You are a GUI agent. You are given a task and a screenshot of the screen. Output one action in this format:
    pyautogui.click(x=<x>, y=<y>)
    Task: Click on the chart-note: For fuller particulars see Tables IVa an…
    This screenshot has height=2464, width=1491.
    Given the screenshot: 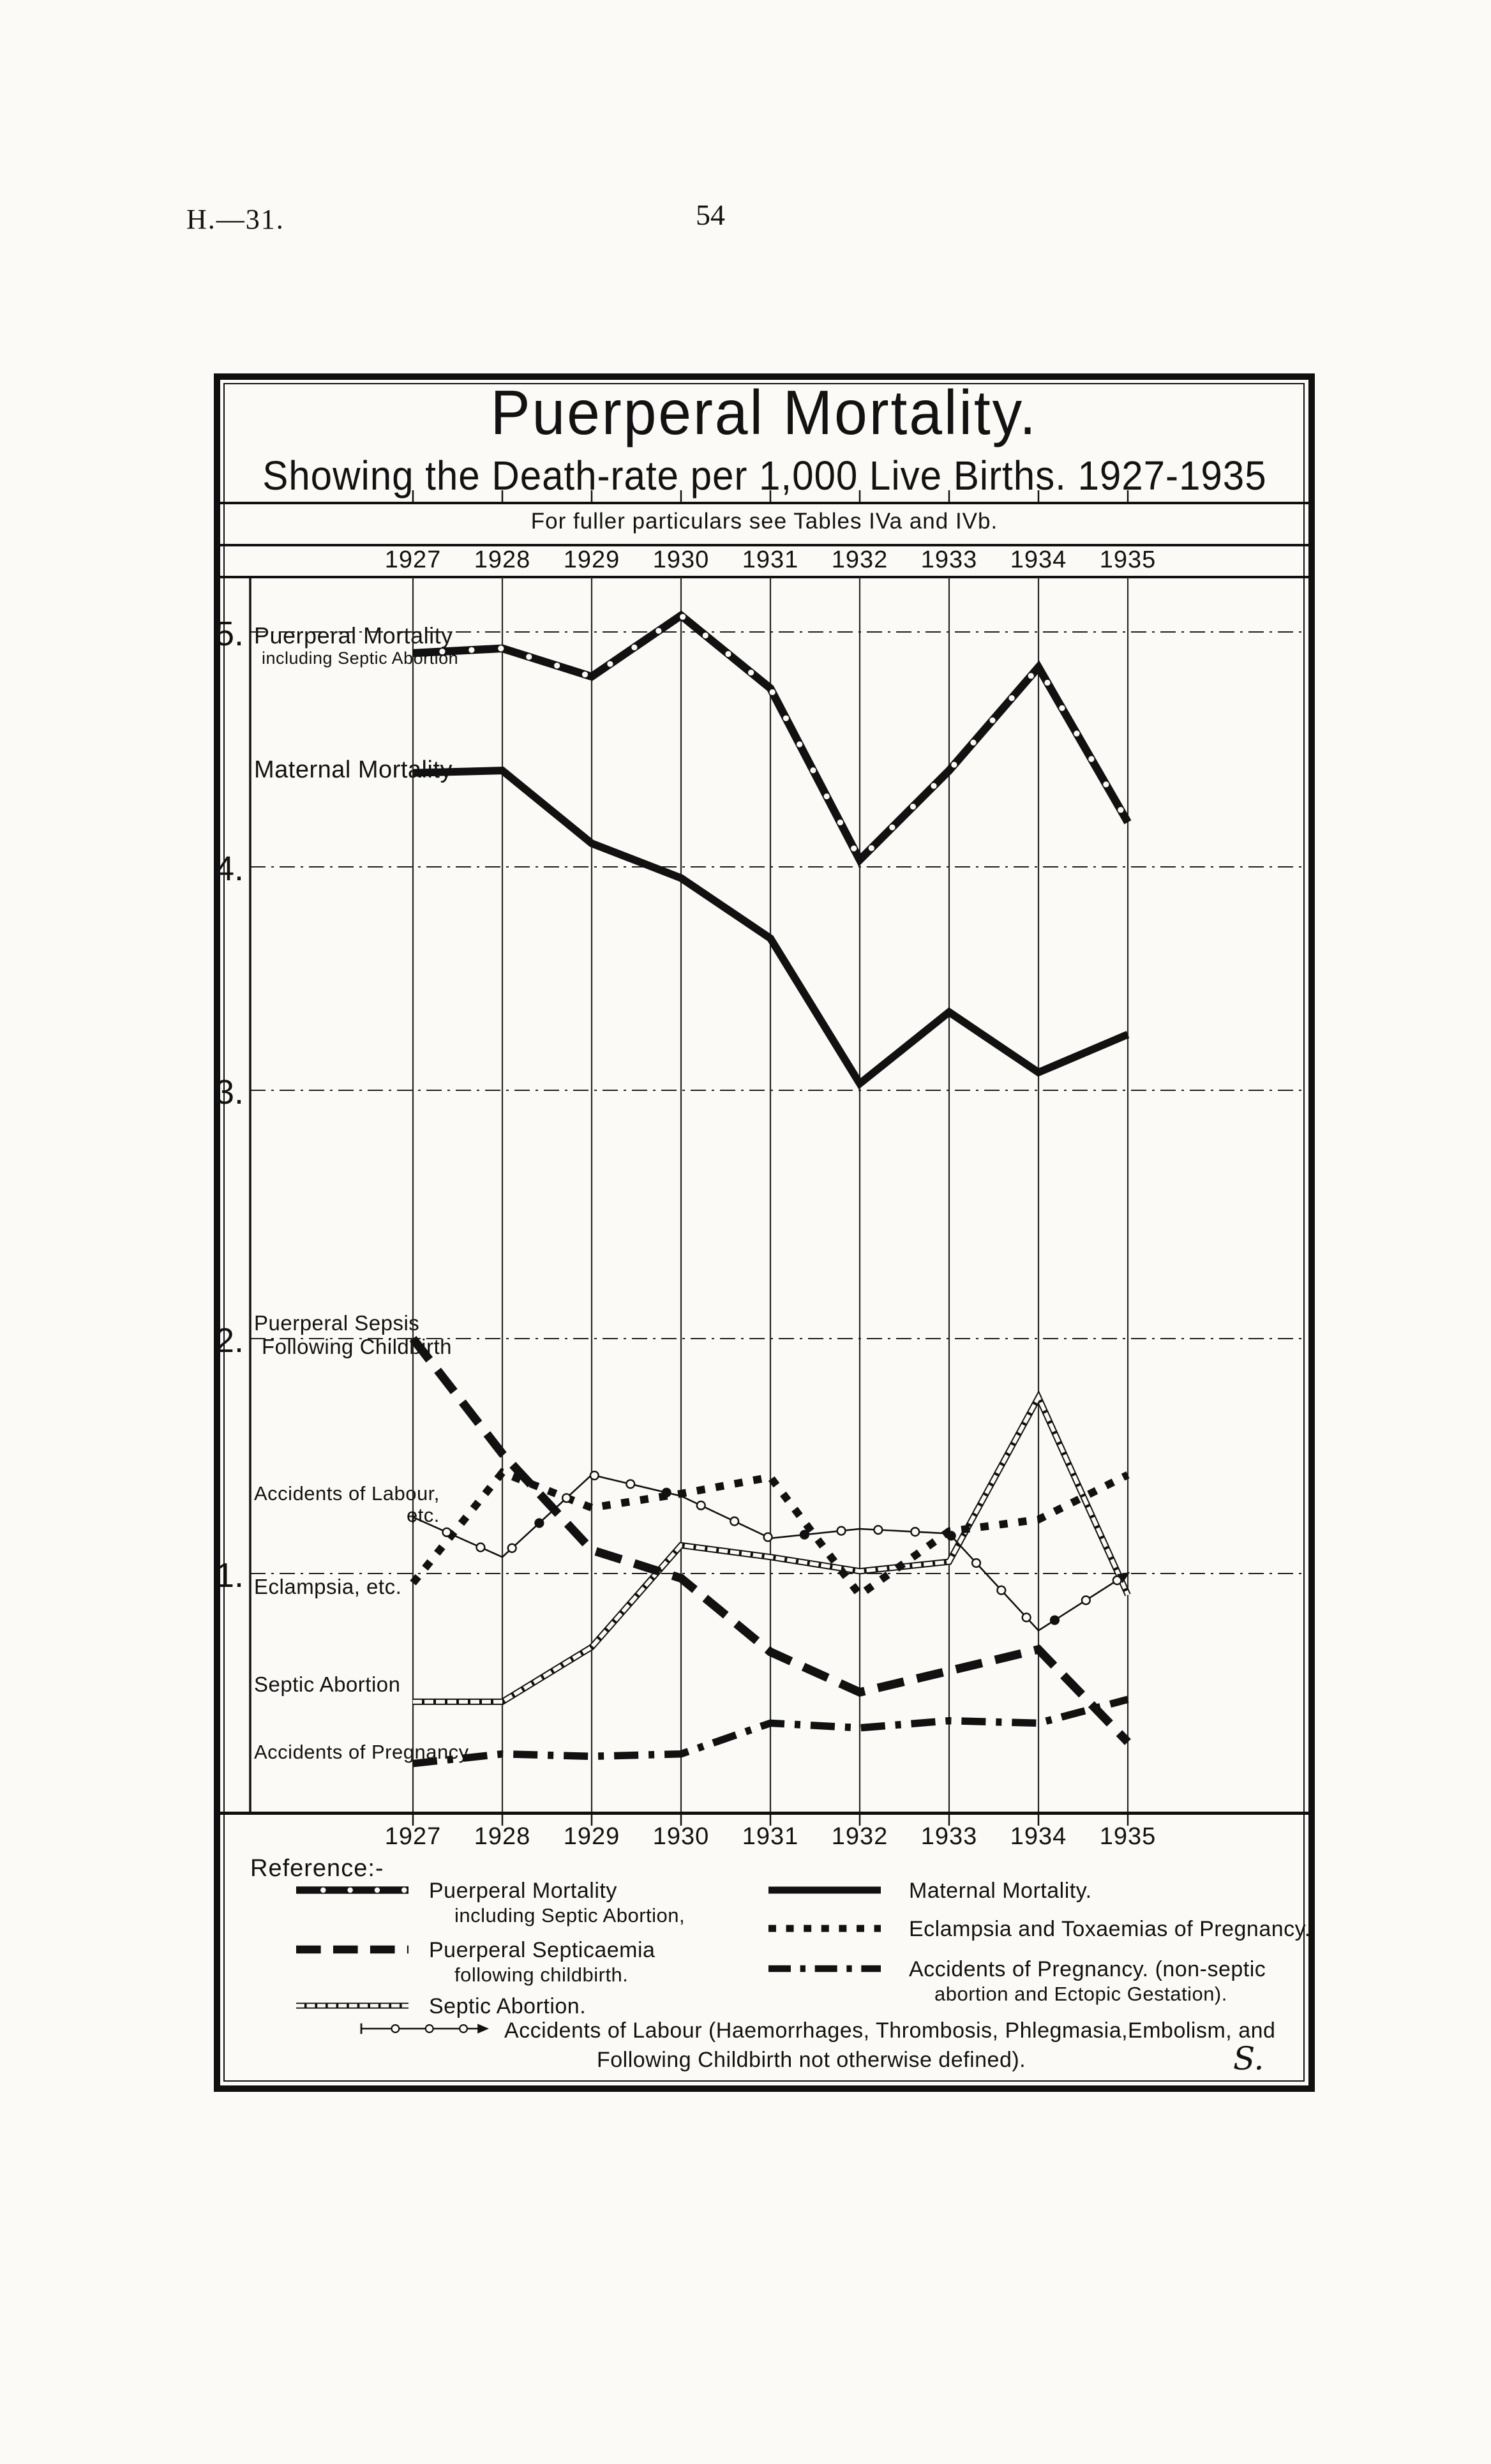 What is the action you would take?
    pyautogui.click(x=764, y=521)
    